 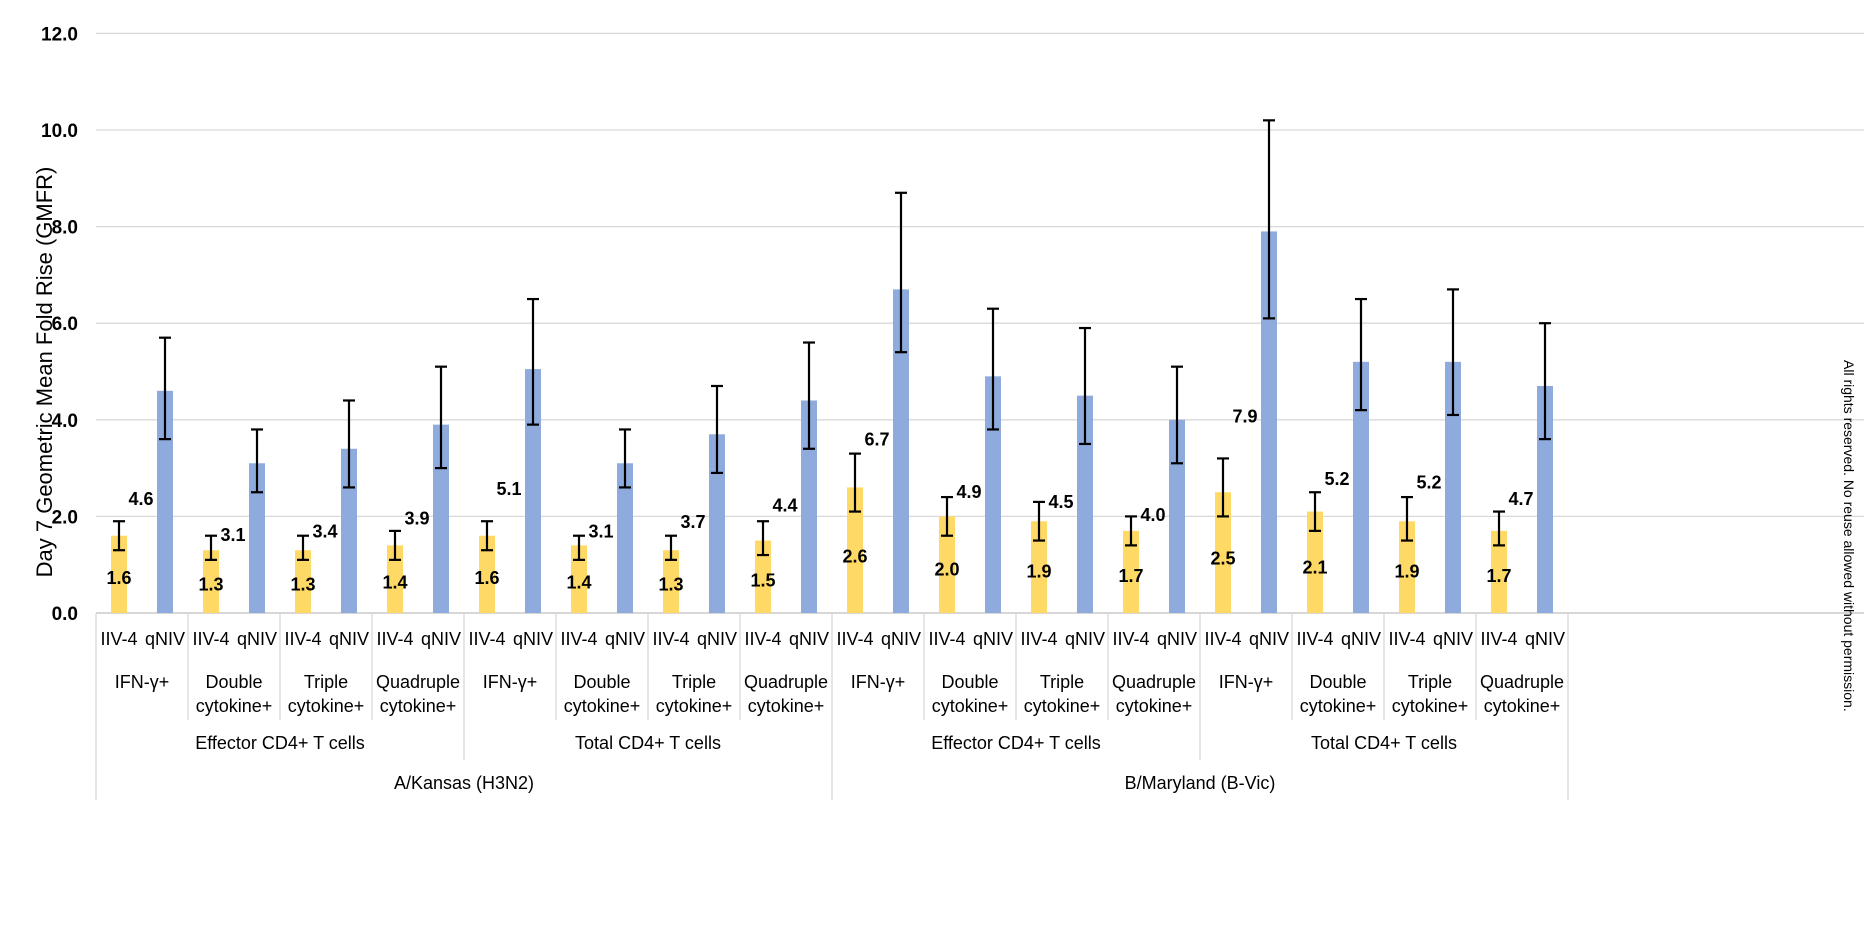 I want to click on data-label: 4.7, so click(x=1520, y=499).